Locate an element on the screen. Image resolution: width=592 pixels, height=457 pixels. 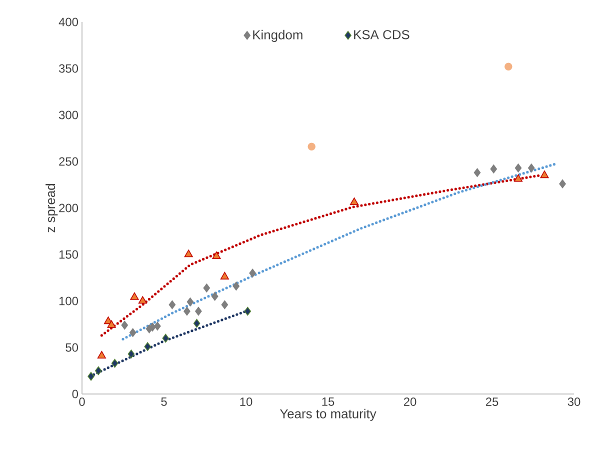
x-tick-label: 0 is located at coordinates (82, 402).